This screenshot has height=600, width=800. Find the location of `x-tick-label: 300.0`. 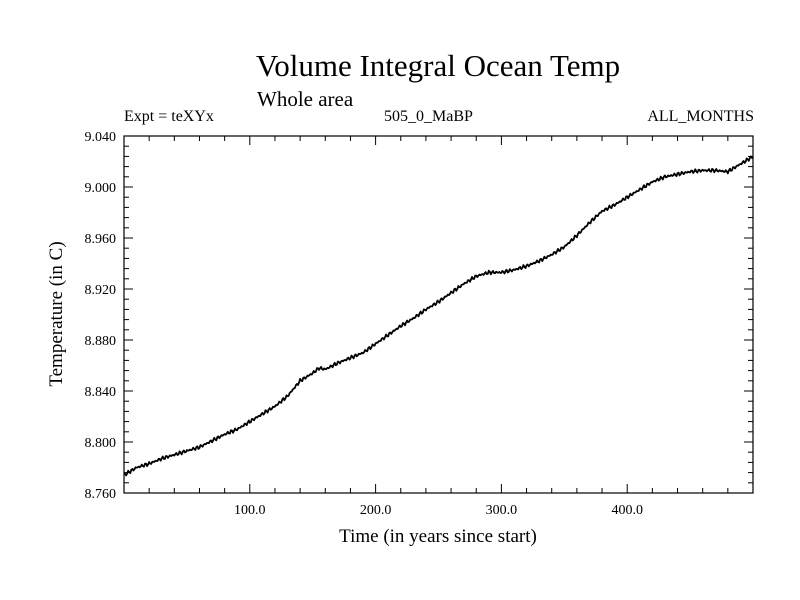

x-tick-label: 300.0 is located at coordinates (502, 510).